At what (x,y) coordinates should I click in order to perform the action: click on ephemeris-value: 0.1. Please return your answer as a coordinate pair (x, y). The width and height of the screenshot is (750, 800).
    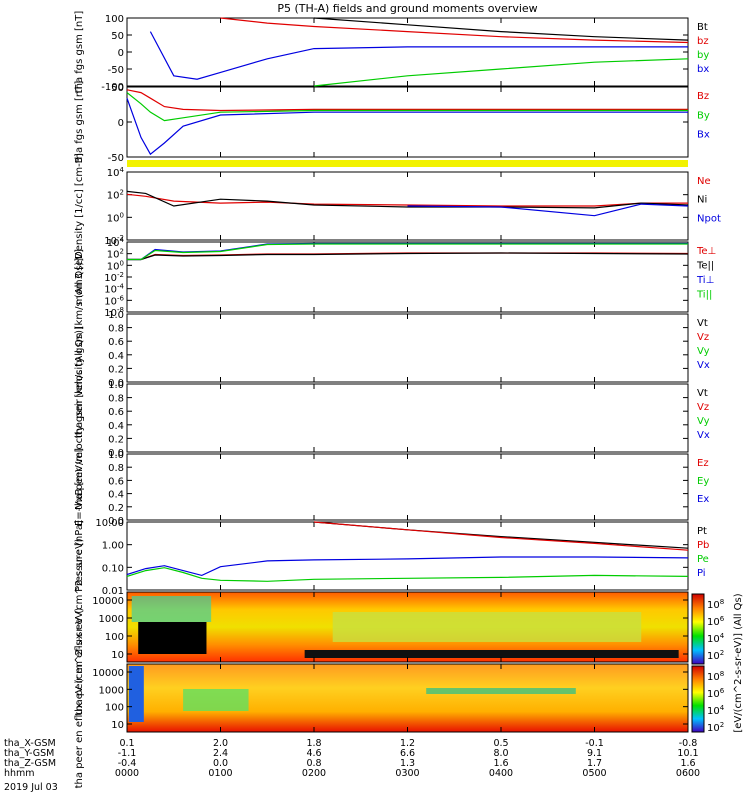
    Looking at the image, I should click on (126, 743).